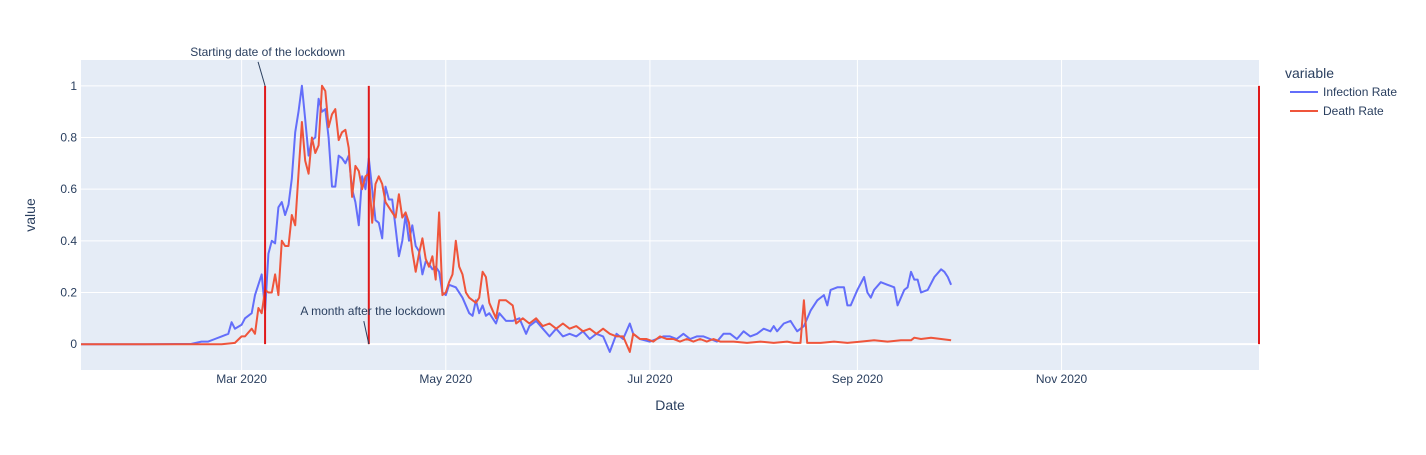 The height and width of the screenshot is (455, 1426). Describe the element at coordinates (267, 52) in the screenshot. I see `annotation-text: Starting date of the lockdown` at that location.